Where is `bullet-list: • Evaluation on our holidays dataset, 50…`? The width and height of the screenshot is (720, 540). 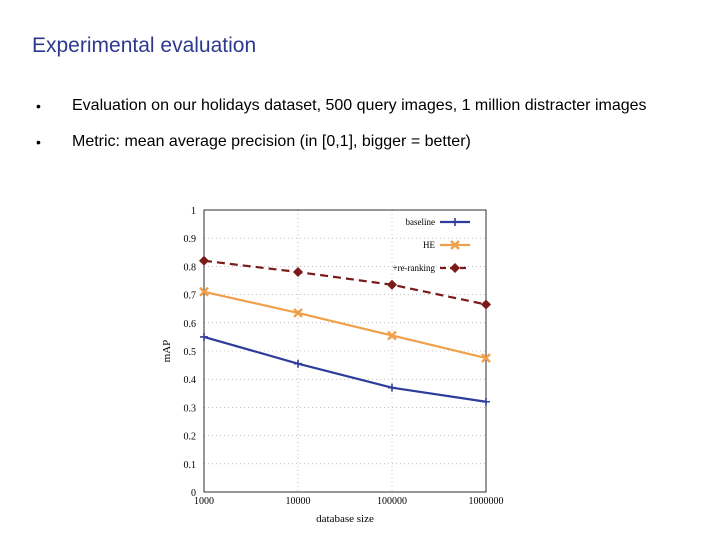 bullet-list: • Evaluation on our holidays dataset, 50… is located at coordinates (361, 132).